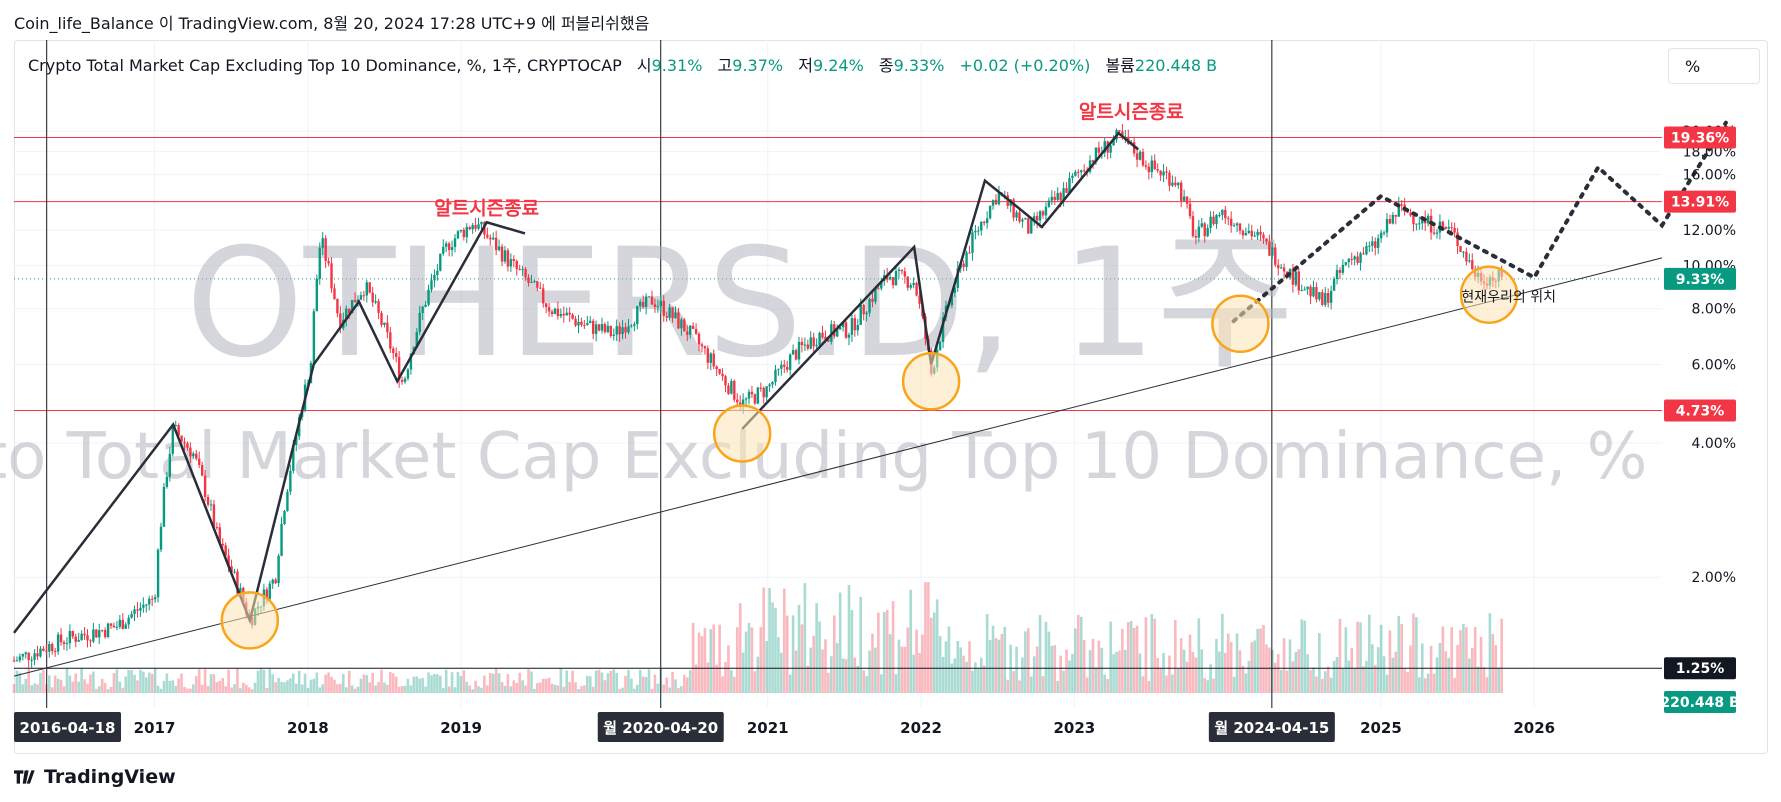 The height and width of the screenshot is (802, 1781). Describe the element at coordinates (155, 728) in the screenshot. I see `x-tick-0: 2017` at that location.